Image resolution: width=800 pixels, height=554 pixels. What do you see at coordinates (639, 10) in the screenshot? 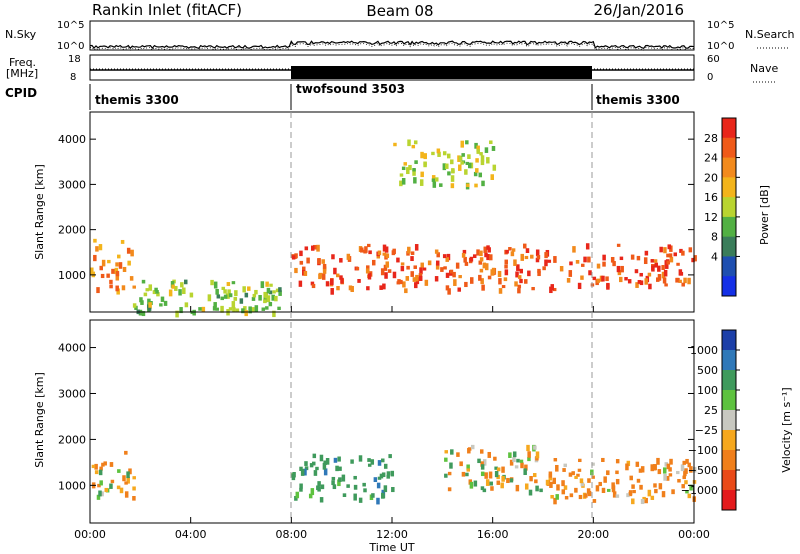
I see `date-title: 26/Jan/2016` at bounding box center [639, 10].